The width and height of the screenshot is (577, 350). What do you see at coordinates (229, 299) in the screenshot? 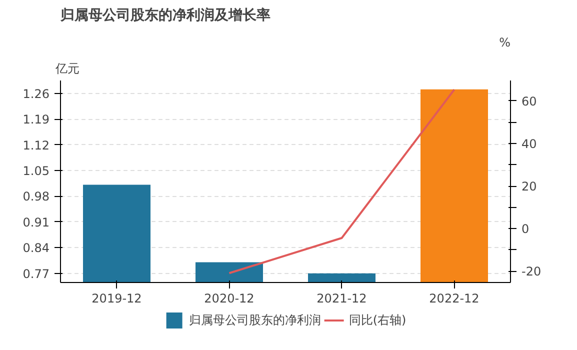
I see `x-tick-label: 2020-12` at bounding box center [229, 299].